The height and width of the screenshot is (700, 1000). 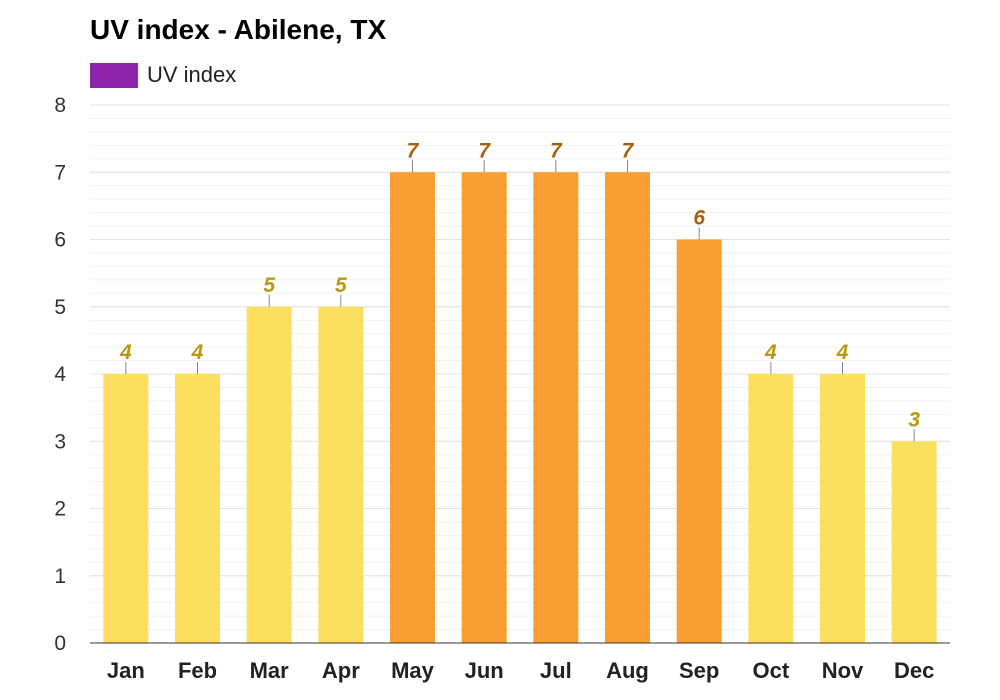 What do you see at coordinates (60, 509) in the screenshot?
I see `y-tick-label: 2` at bounding box center [60, 509].